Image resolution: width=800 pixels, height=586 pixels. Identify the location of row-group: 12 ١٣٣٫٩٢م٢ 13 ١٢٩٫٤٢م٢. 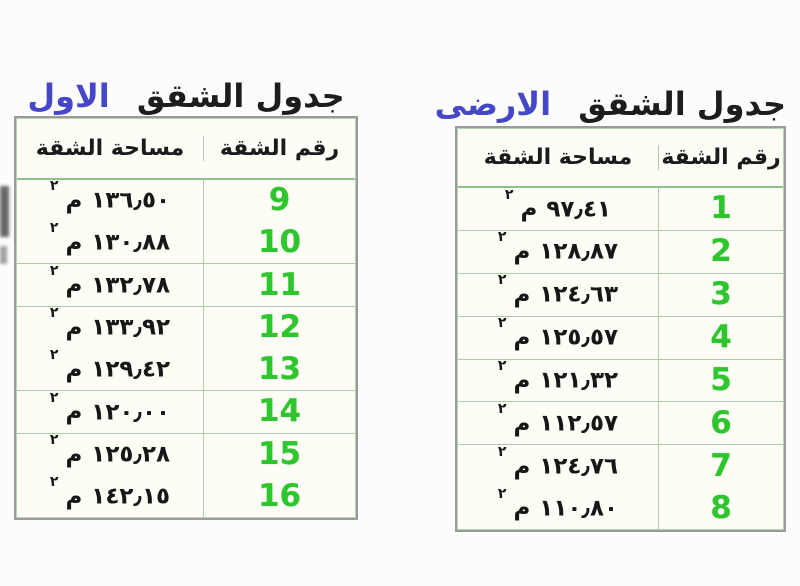
(186, 348).